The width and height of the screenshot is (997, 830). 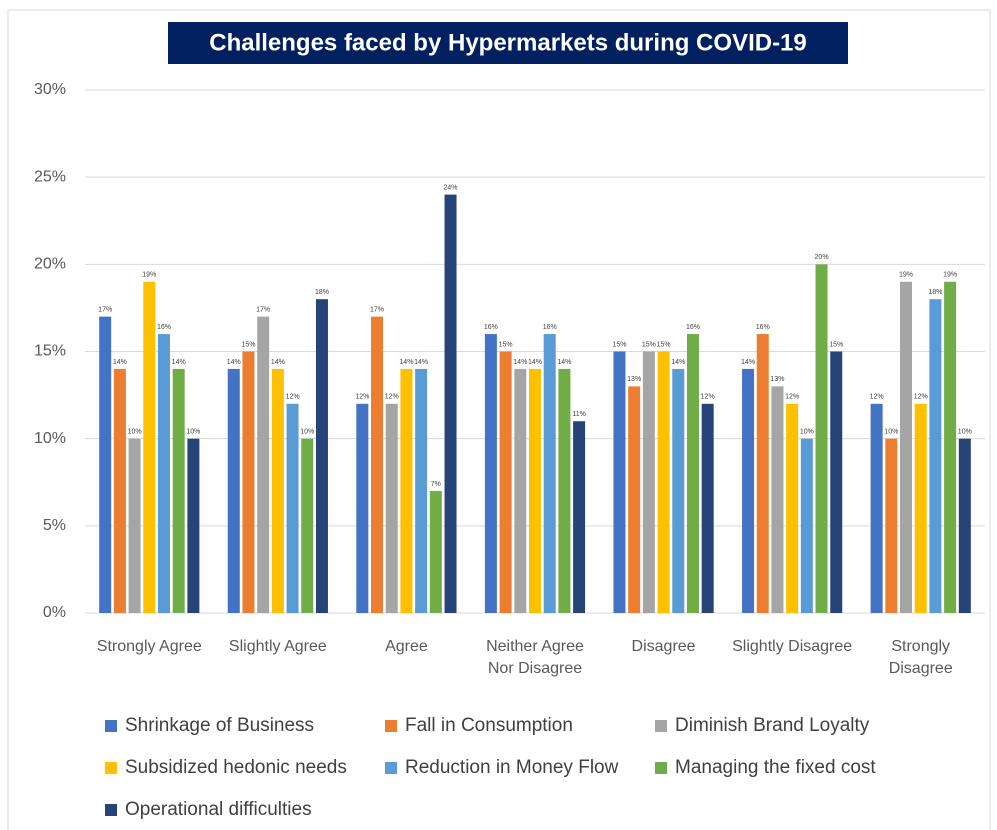 I want to click on x-tick-label: Neither Agree Nor Disagree, so click(x=535, y=657).